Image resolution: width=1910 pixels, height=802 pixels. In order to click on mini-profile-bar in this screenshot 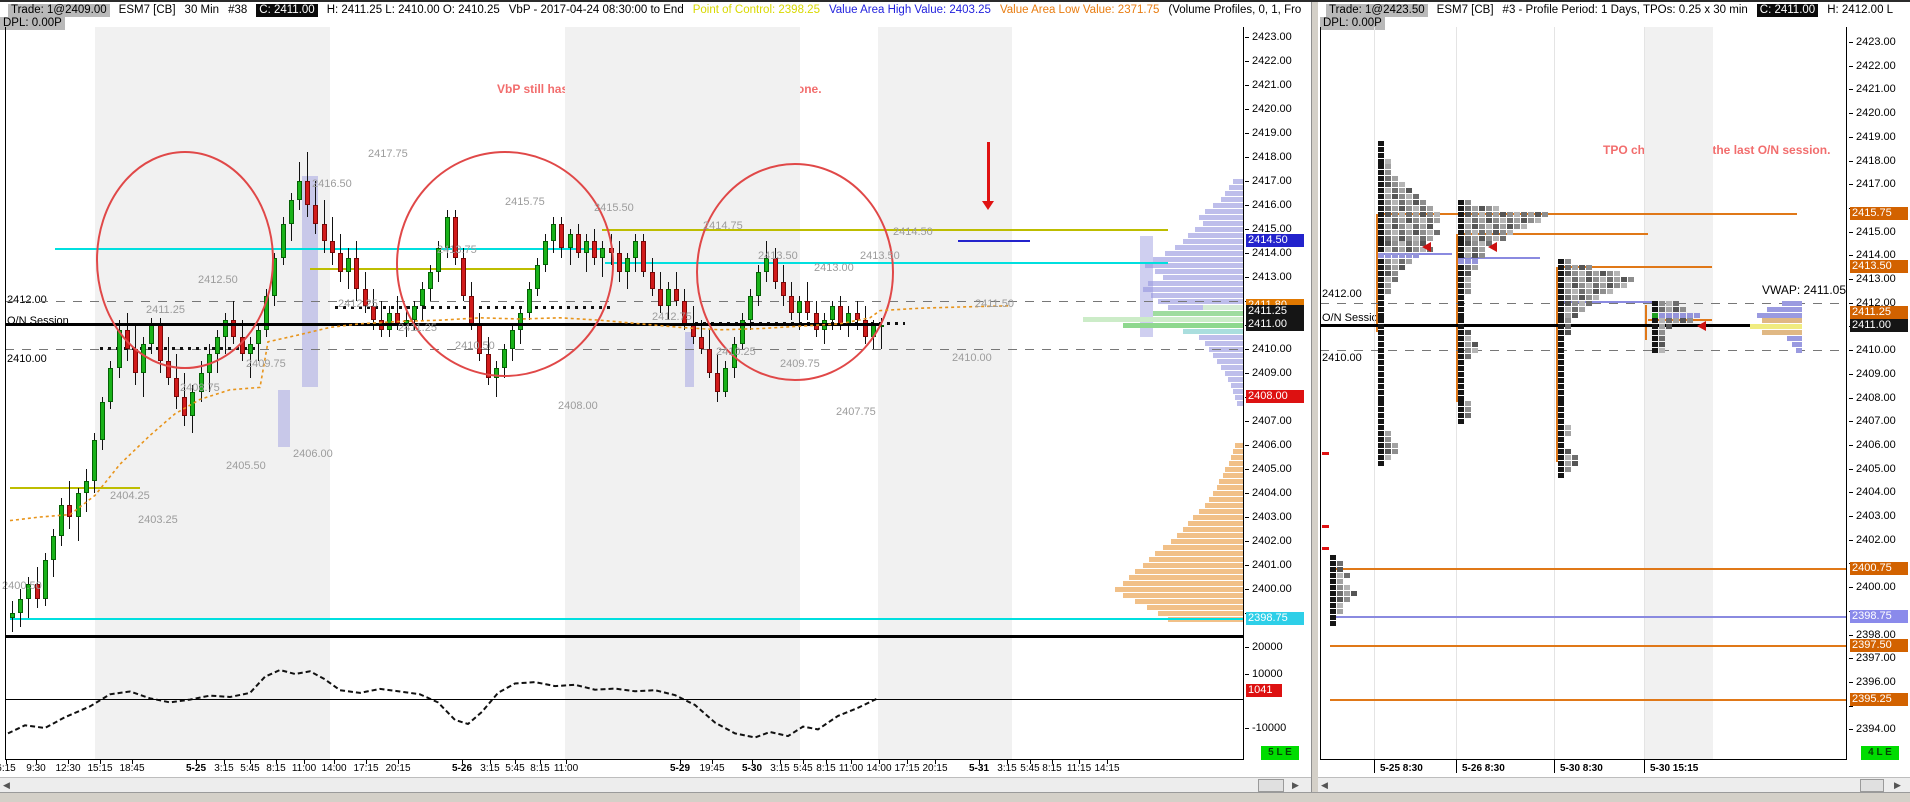, I will do `click(1792, 303)`.